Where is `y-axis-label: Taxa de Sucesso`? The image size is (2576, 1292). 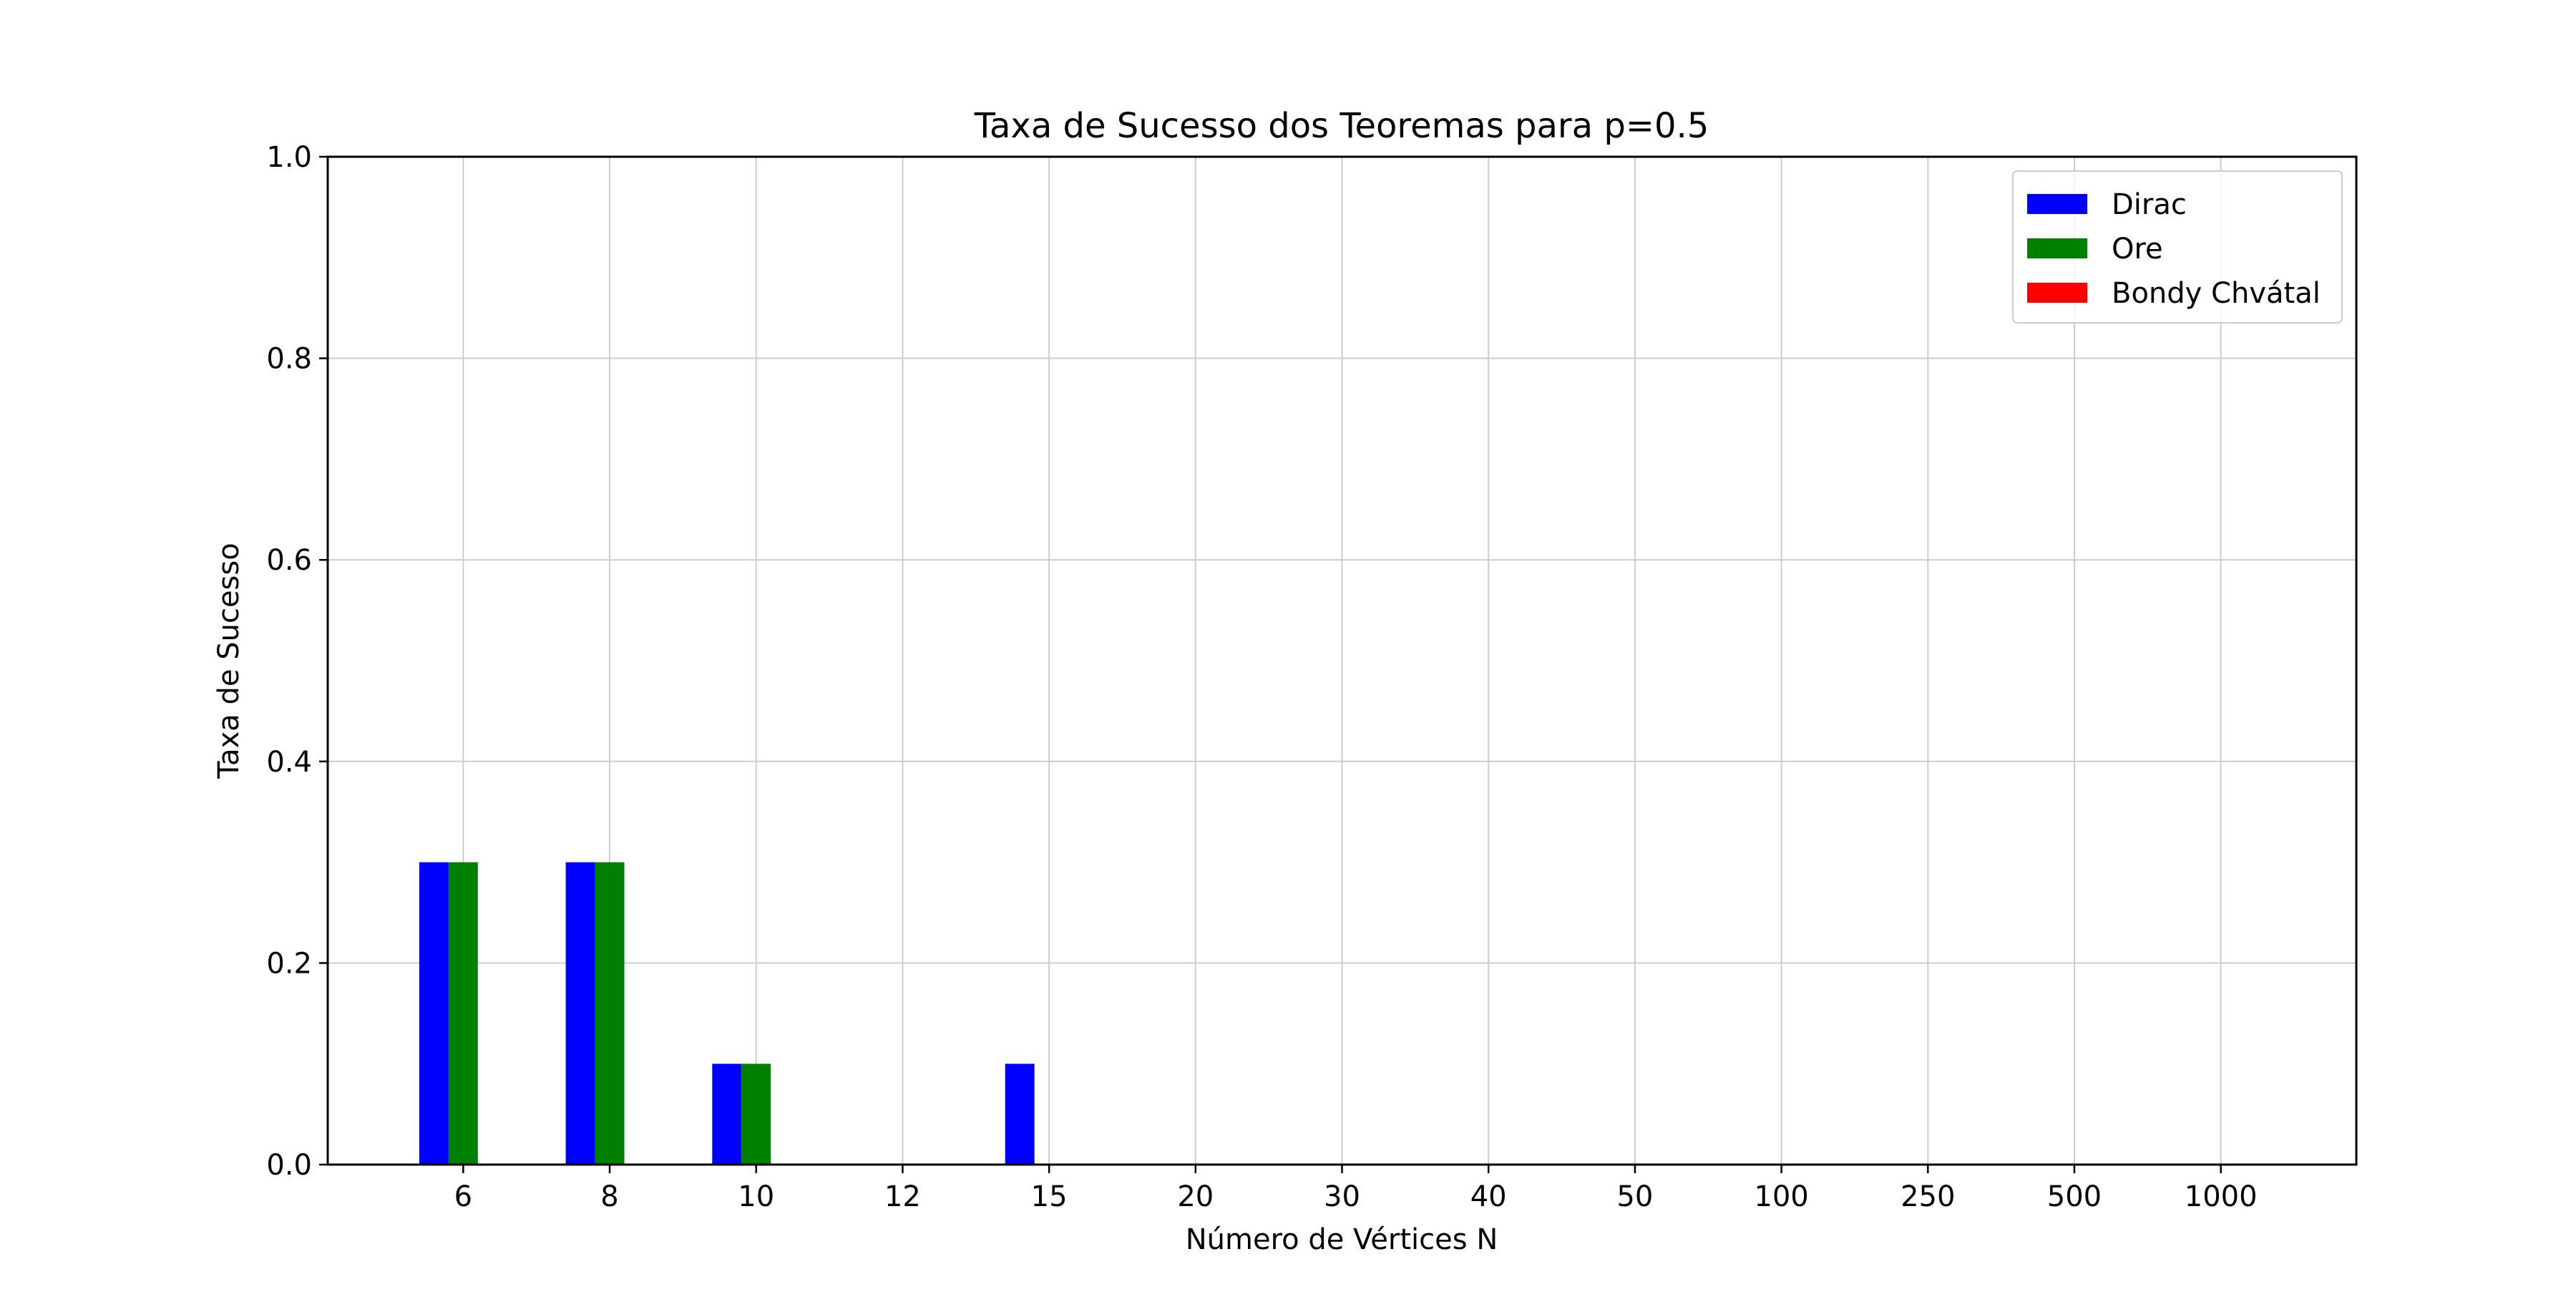 y-axis-label: Taxa de Sucesso is located at coordinates (229, 661).